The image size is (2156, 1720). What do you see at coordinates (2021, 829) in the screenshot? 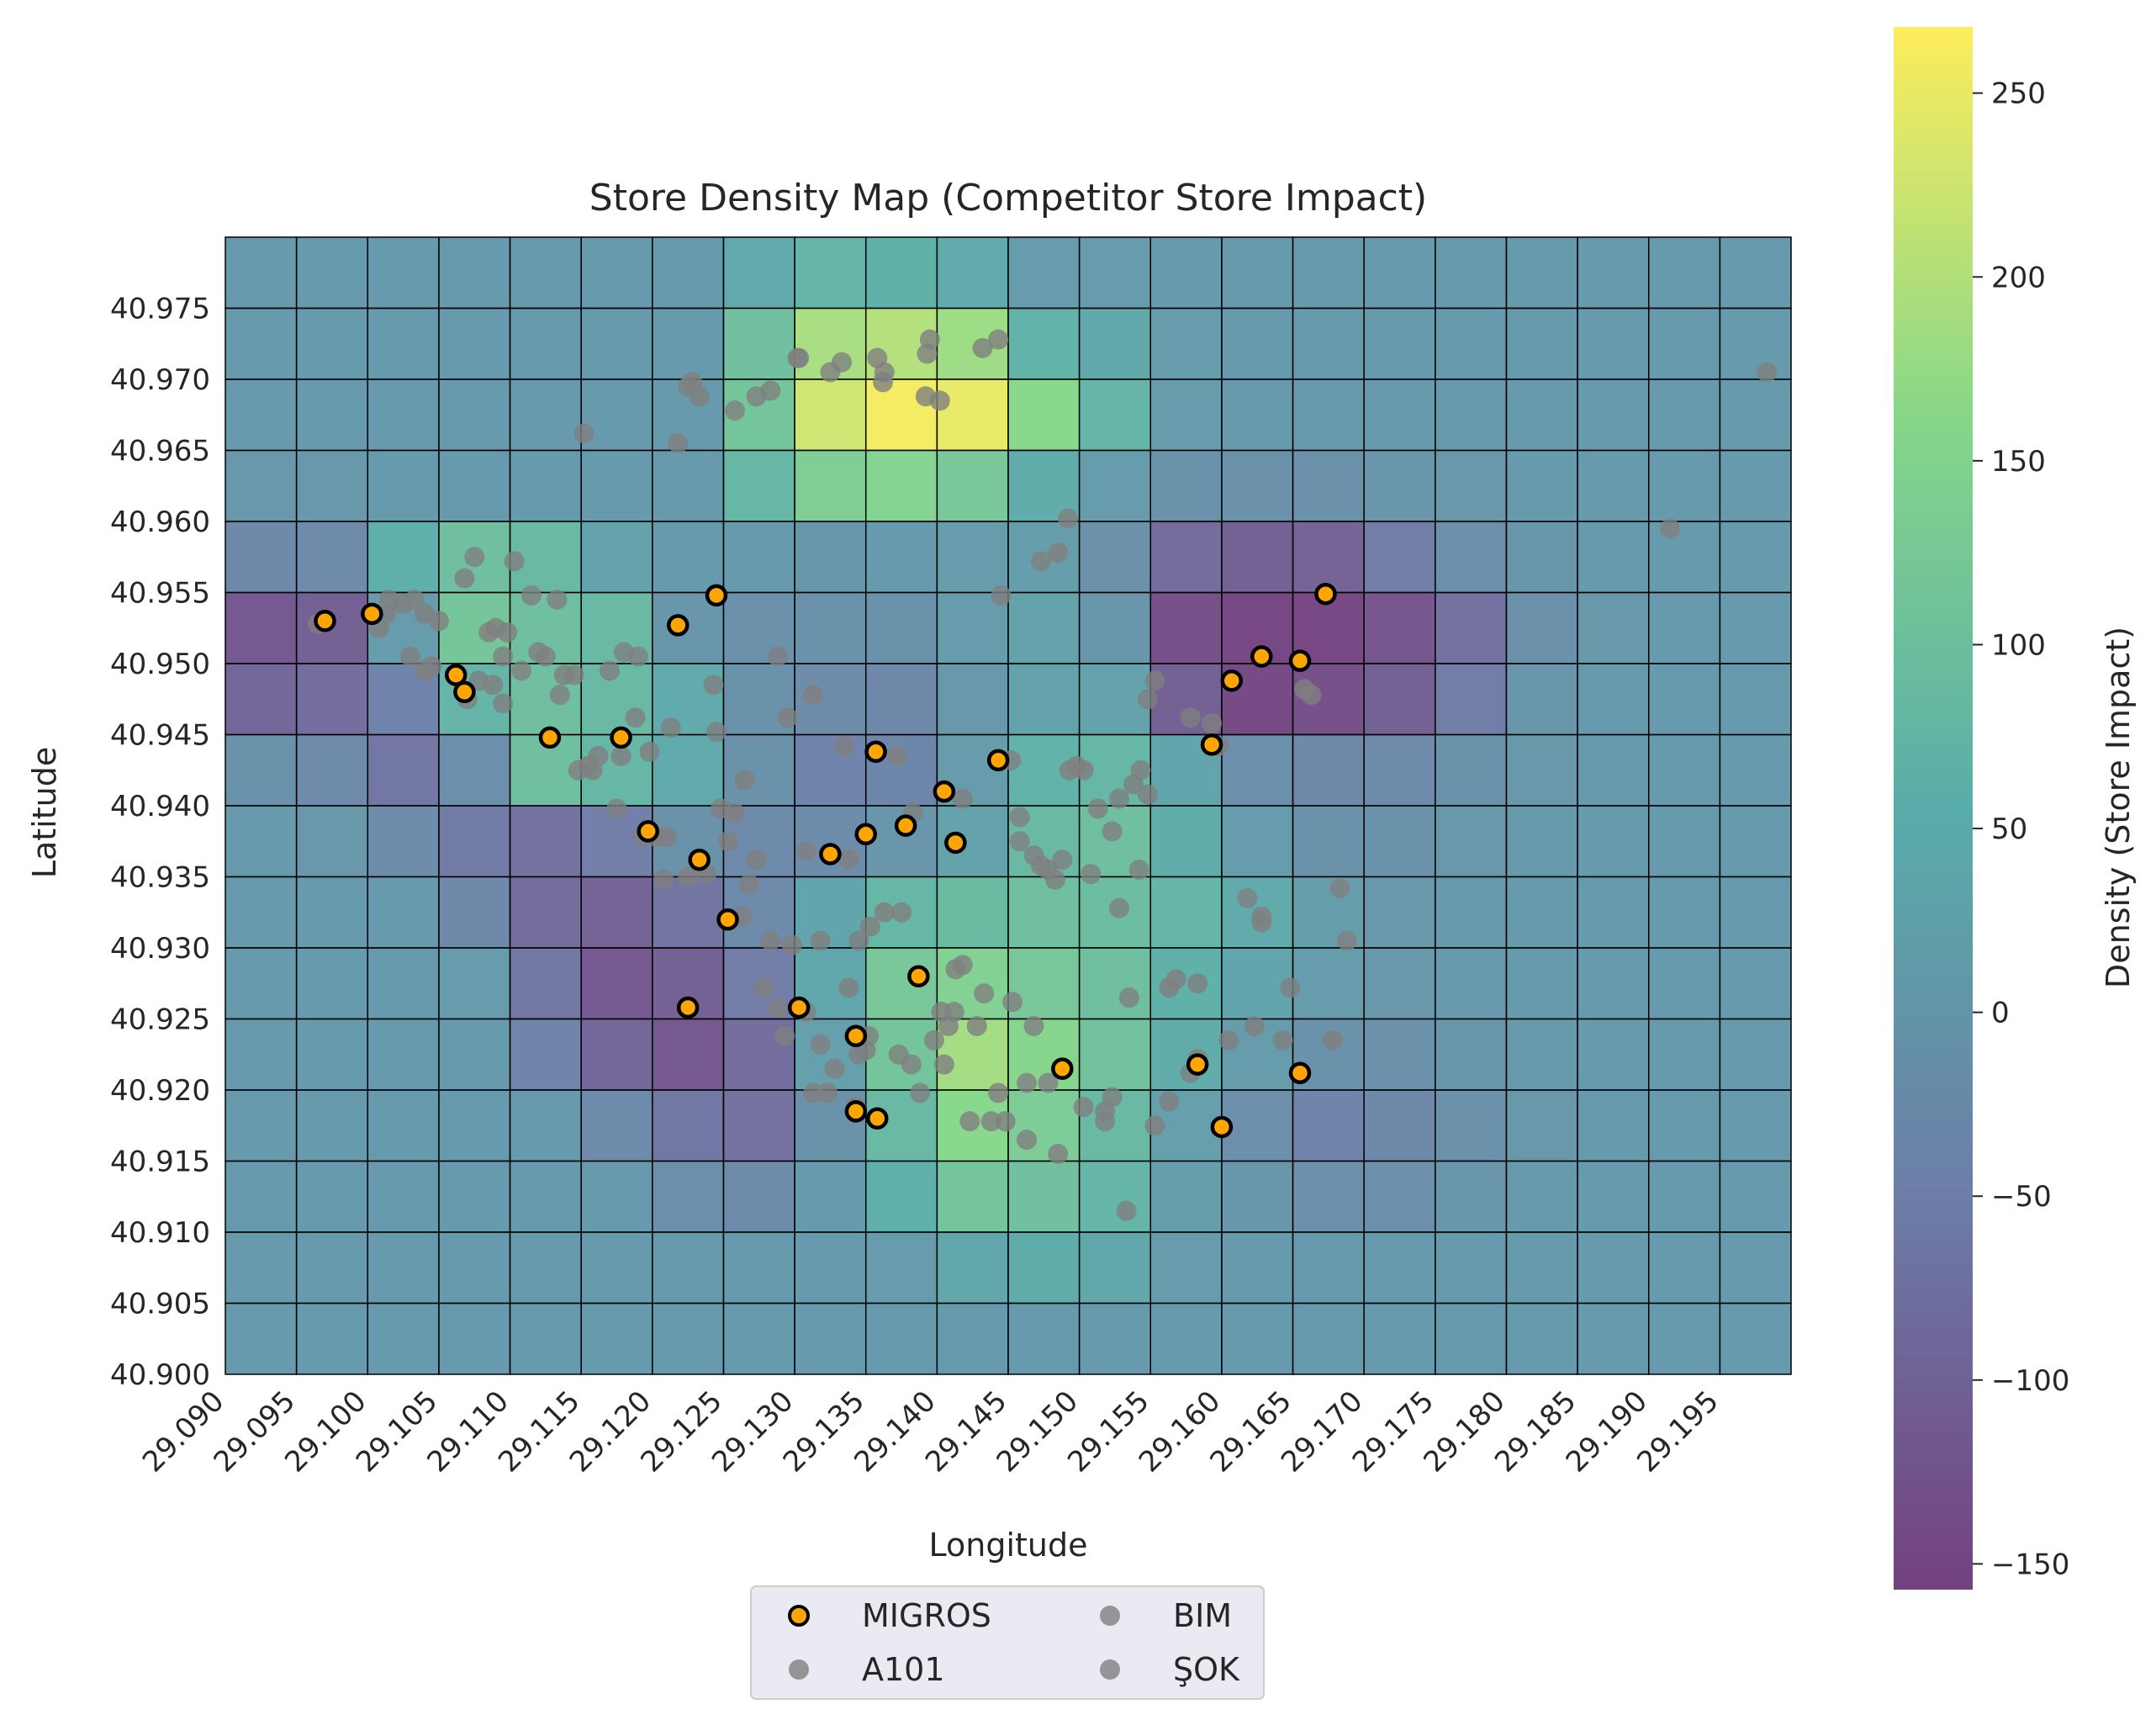
I see `colorbar-ticks: 250 200 150 100 50 0 −50 −100 −150` at bounding box center [2021, 829].